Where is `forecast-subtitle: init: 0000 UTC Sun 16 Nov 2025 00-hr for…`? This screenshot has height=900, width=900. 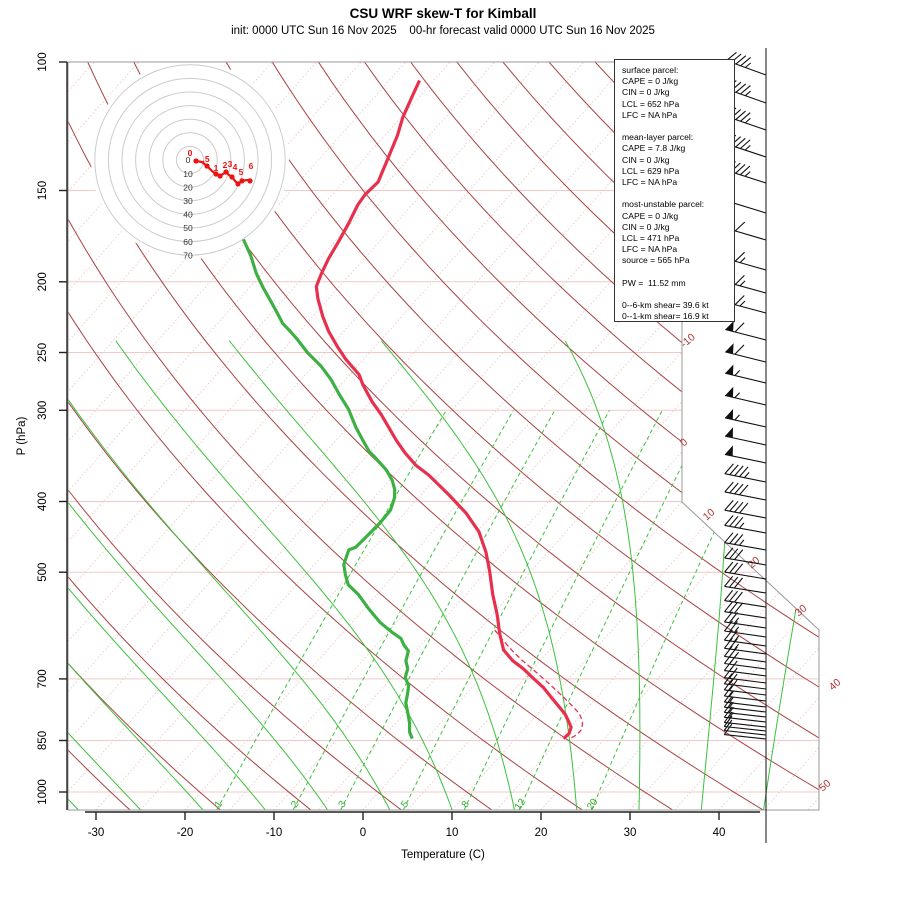 forecast-subtitle: init: 0000 UTC Sun 16 Nov 2025 00-hr for… is located at coordinates (443, 31).